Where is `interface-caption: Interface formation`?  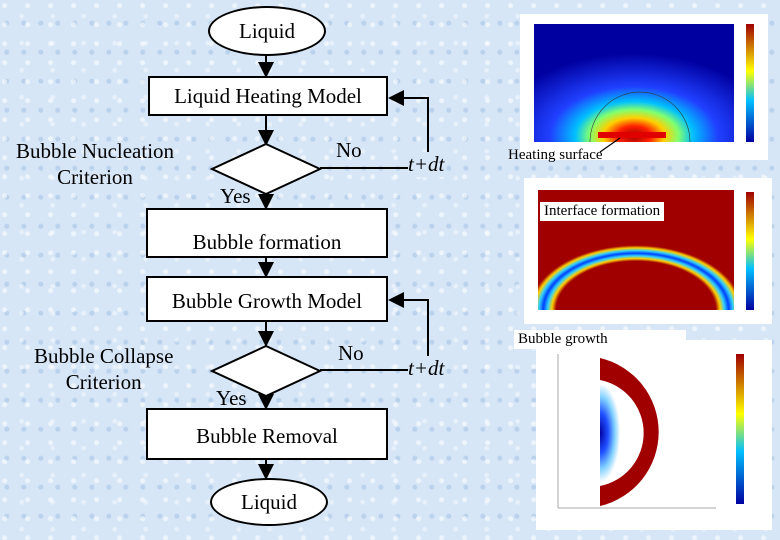
interface-caption: Interface formation is located at coordinates (602, 211).